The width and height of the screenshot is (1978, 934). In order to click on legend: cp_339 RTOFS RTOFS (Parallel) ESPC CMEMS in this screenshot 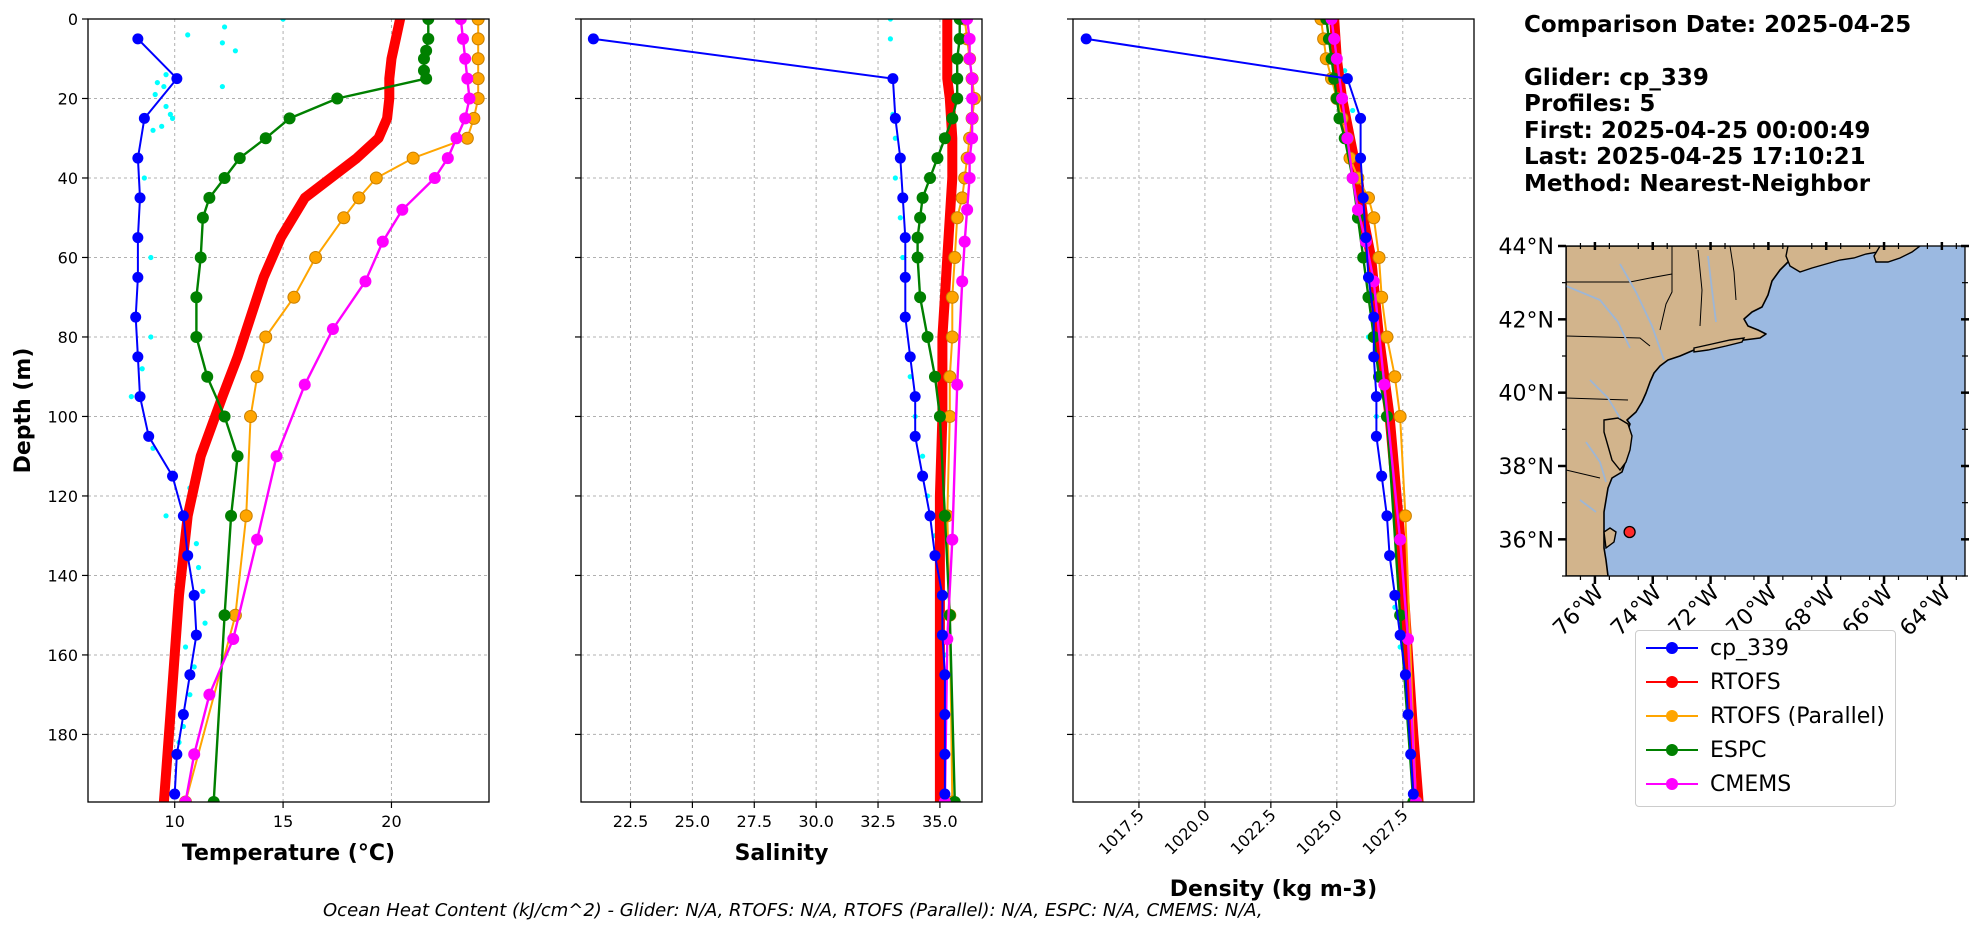, I will do `click(1765, 718)`.